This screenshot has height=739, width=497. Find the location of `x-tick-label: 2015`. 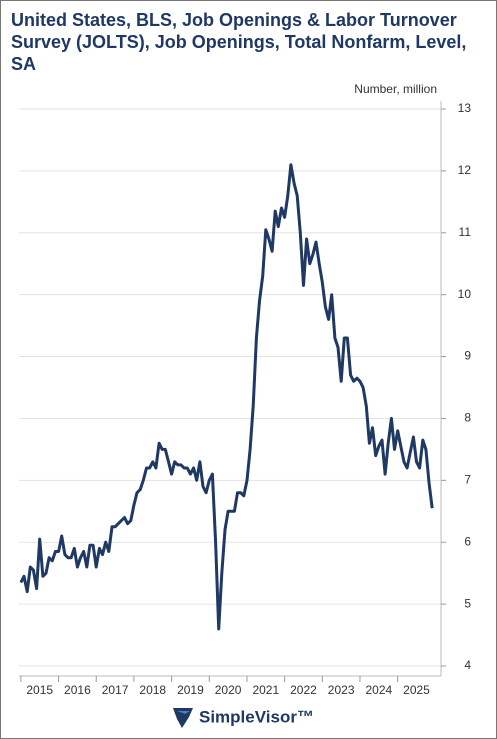

x-tick-label: 2015 is located at coordinates (39, 690).